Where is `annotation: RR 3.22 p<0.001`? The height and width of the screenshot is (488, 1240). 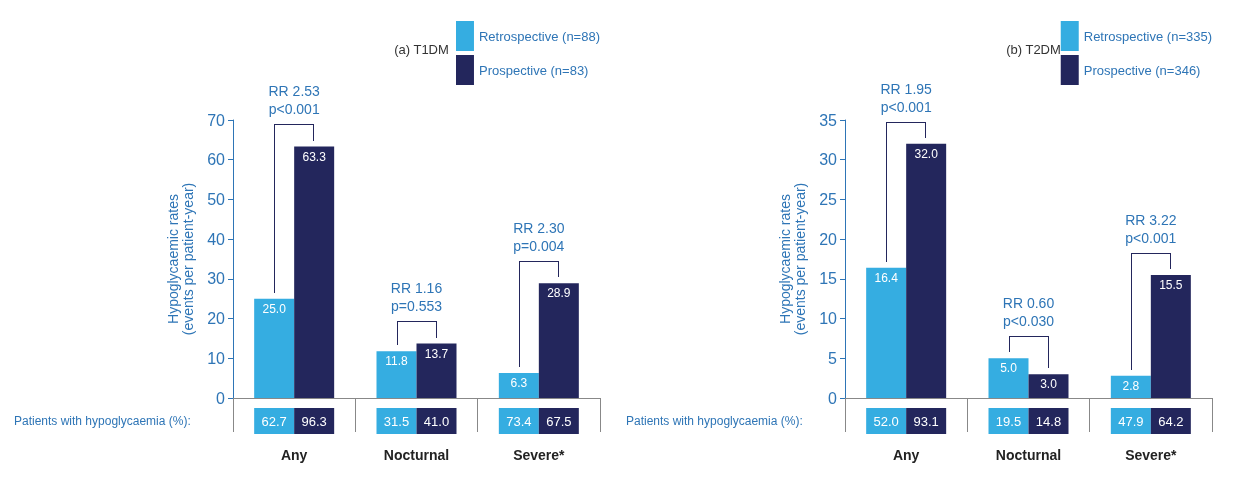
annotation: RR 3.22 p<0.001 is located at coordinates (1151, 228).